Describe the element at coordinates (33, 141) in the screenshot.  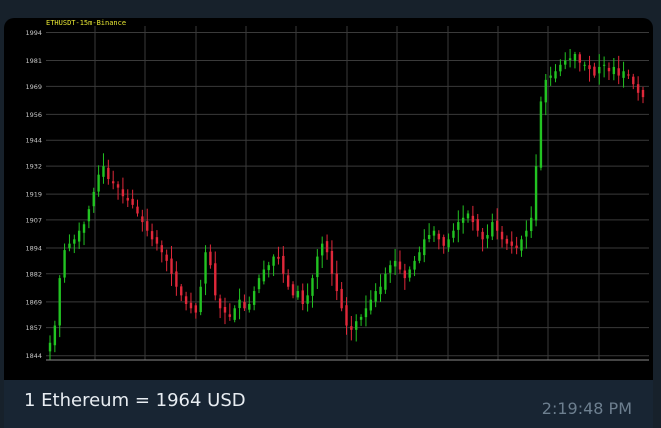
I see `y-tick-label: 1944` at that location.